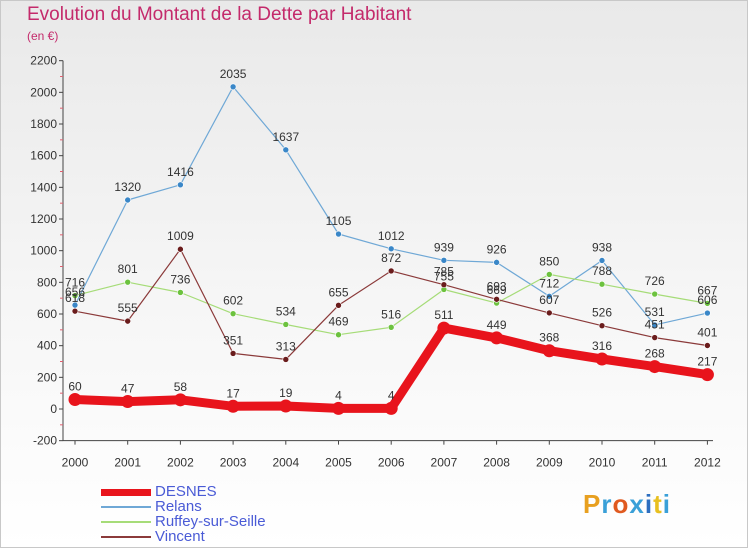 The height and width of the screenshot is (550, 750). I want to click on x-tick-label: 2004, so click(285, 463).